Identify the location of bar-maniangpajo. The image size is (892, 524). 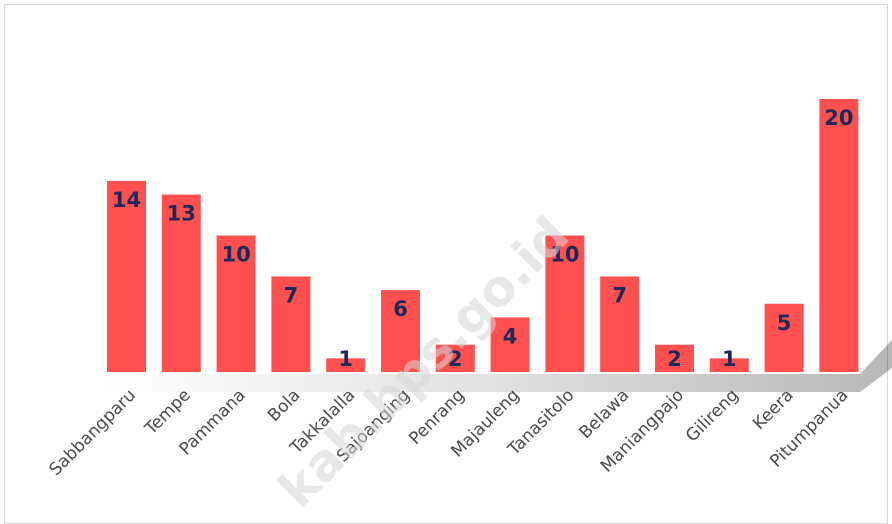
(674, 358).